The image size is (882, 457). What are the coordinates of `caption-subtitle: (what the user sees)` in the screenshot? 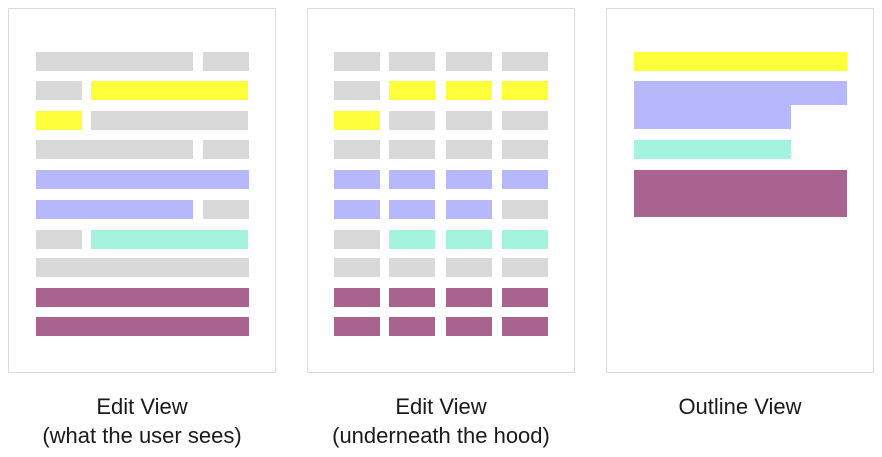 It's located at (142, 435).